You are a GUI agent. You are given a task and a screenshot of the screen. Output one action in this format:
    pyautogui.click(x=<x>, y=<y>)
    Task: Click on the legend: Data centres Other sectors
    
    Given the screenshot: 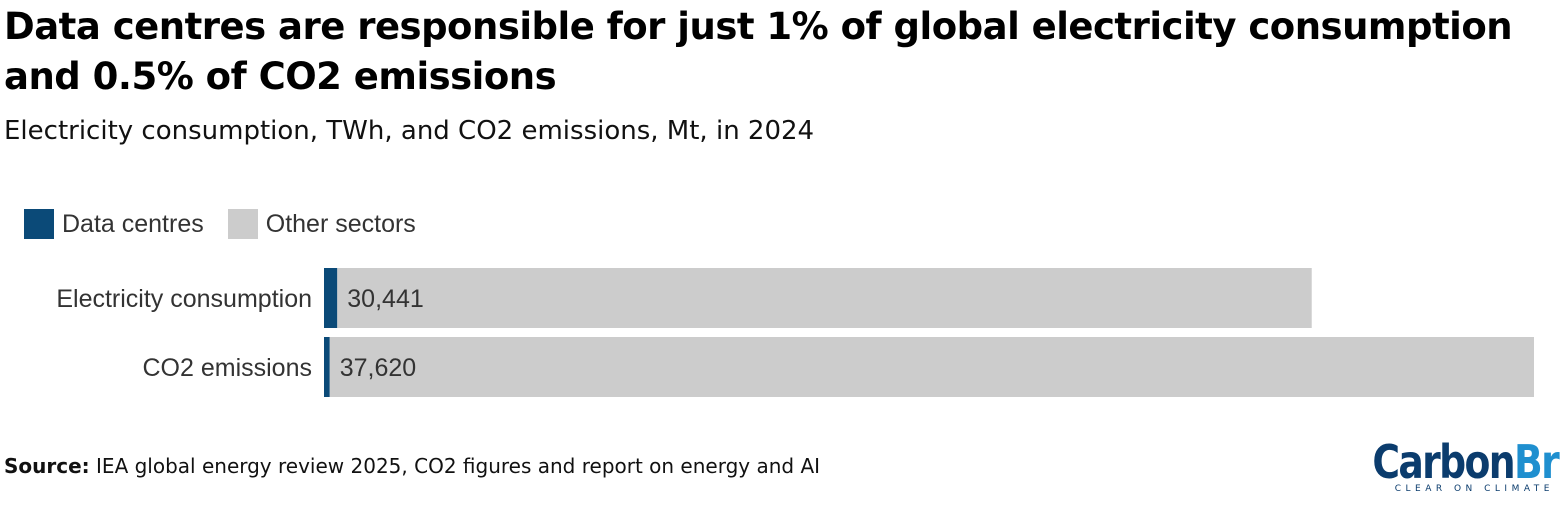 What is the action you would take?
    pyautogui.click(x=232, y=224)
    